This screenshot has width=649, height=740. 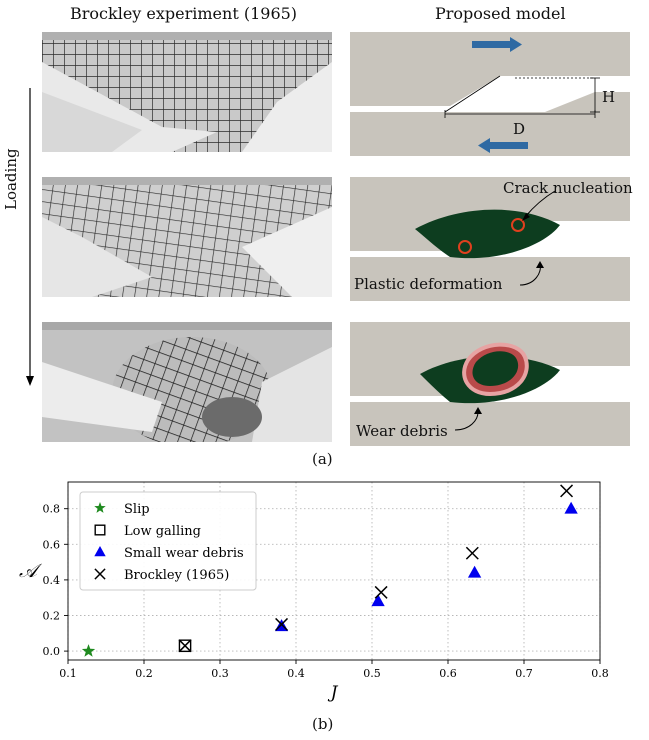 I want to click on x-tick-label: 0.2, so click(x=144, y=673).